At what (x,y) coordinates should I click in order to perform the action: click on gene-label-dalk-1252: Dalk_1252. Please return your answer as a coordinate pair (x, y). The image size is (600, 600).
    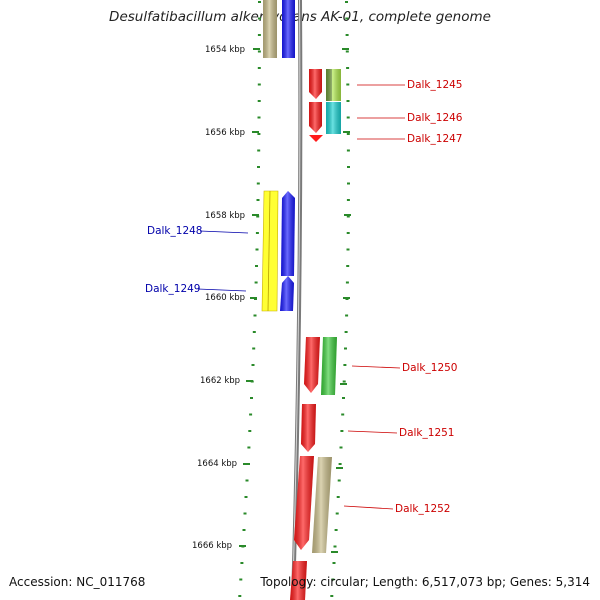
    Looking at the image, I should click on (423, 509).